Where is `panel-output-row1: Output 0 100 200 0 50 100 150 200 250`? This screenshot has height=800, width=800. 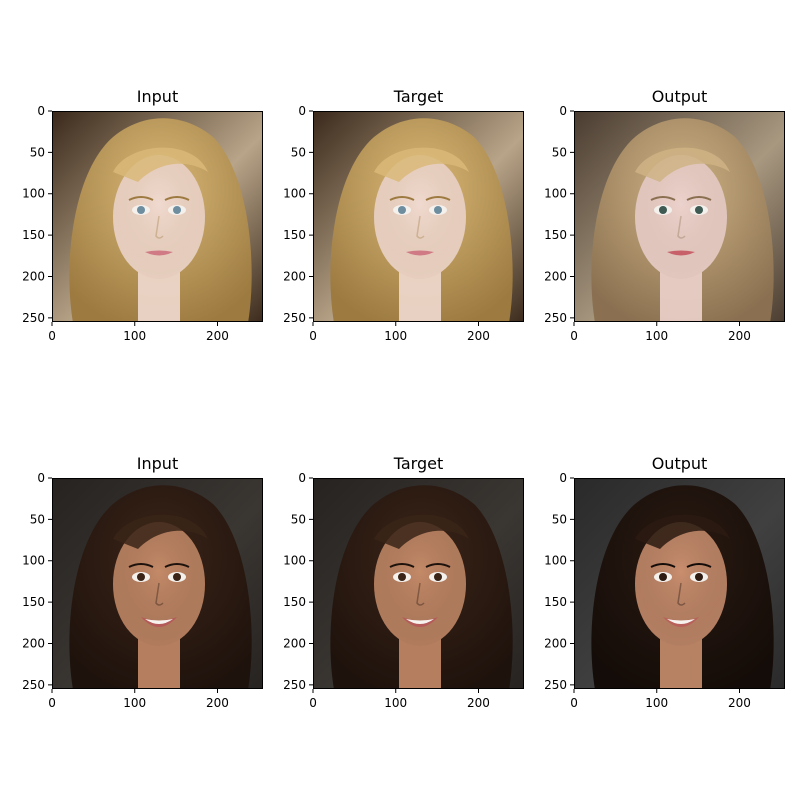
panel-output-row1: Output 0 100 200 0 50 100 150 200 250 is located at coordinates (664, 215).